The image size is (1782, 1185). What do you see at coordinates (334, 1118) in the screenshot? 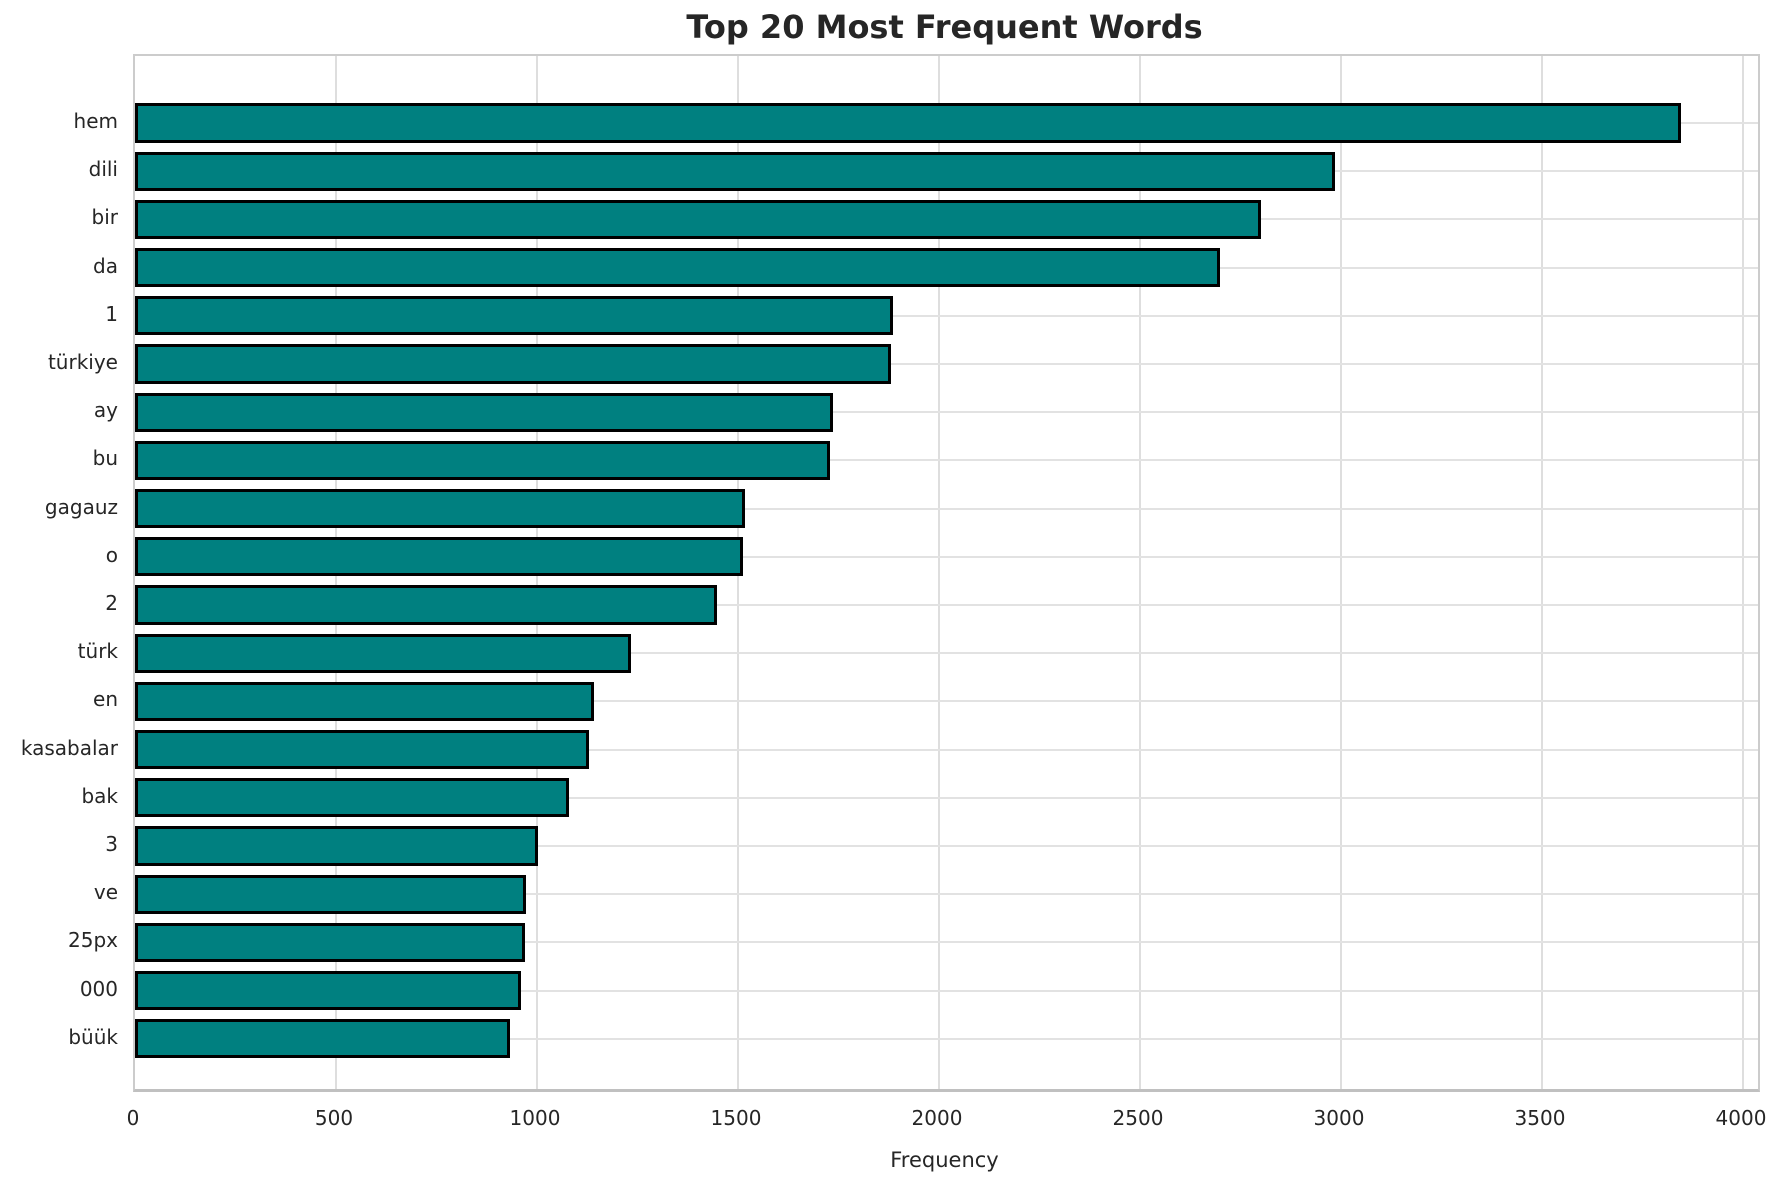
I see `x-tick-label: 500` at bounding box center [334, 1118].